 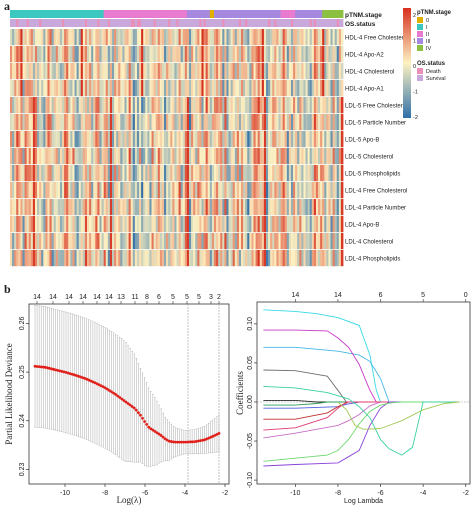 What do you see at coordinates (105, 493) in the screenshot?
I see `cv-xtick-label: -8` at bounding box center [105, 493].